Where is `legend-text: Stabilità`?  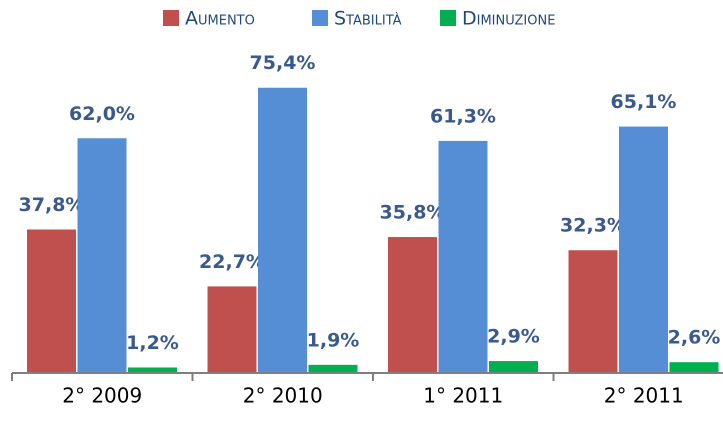 legend-text: Stabilità is located at coordinates (368, 19).